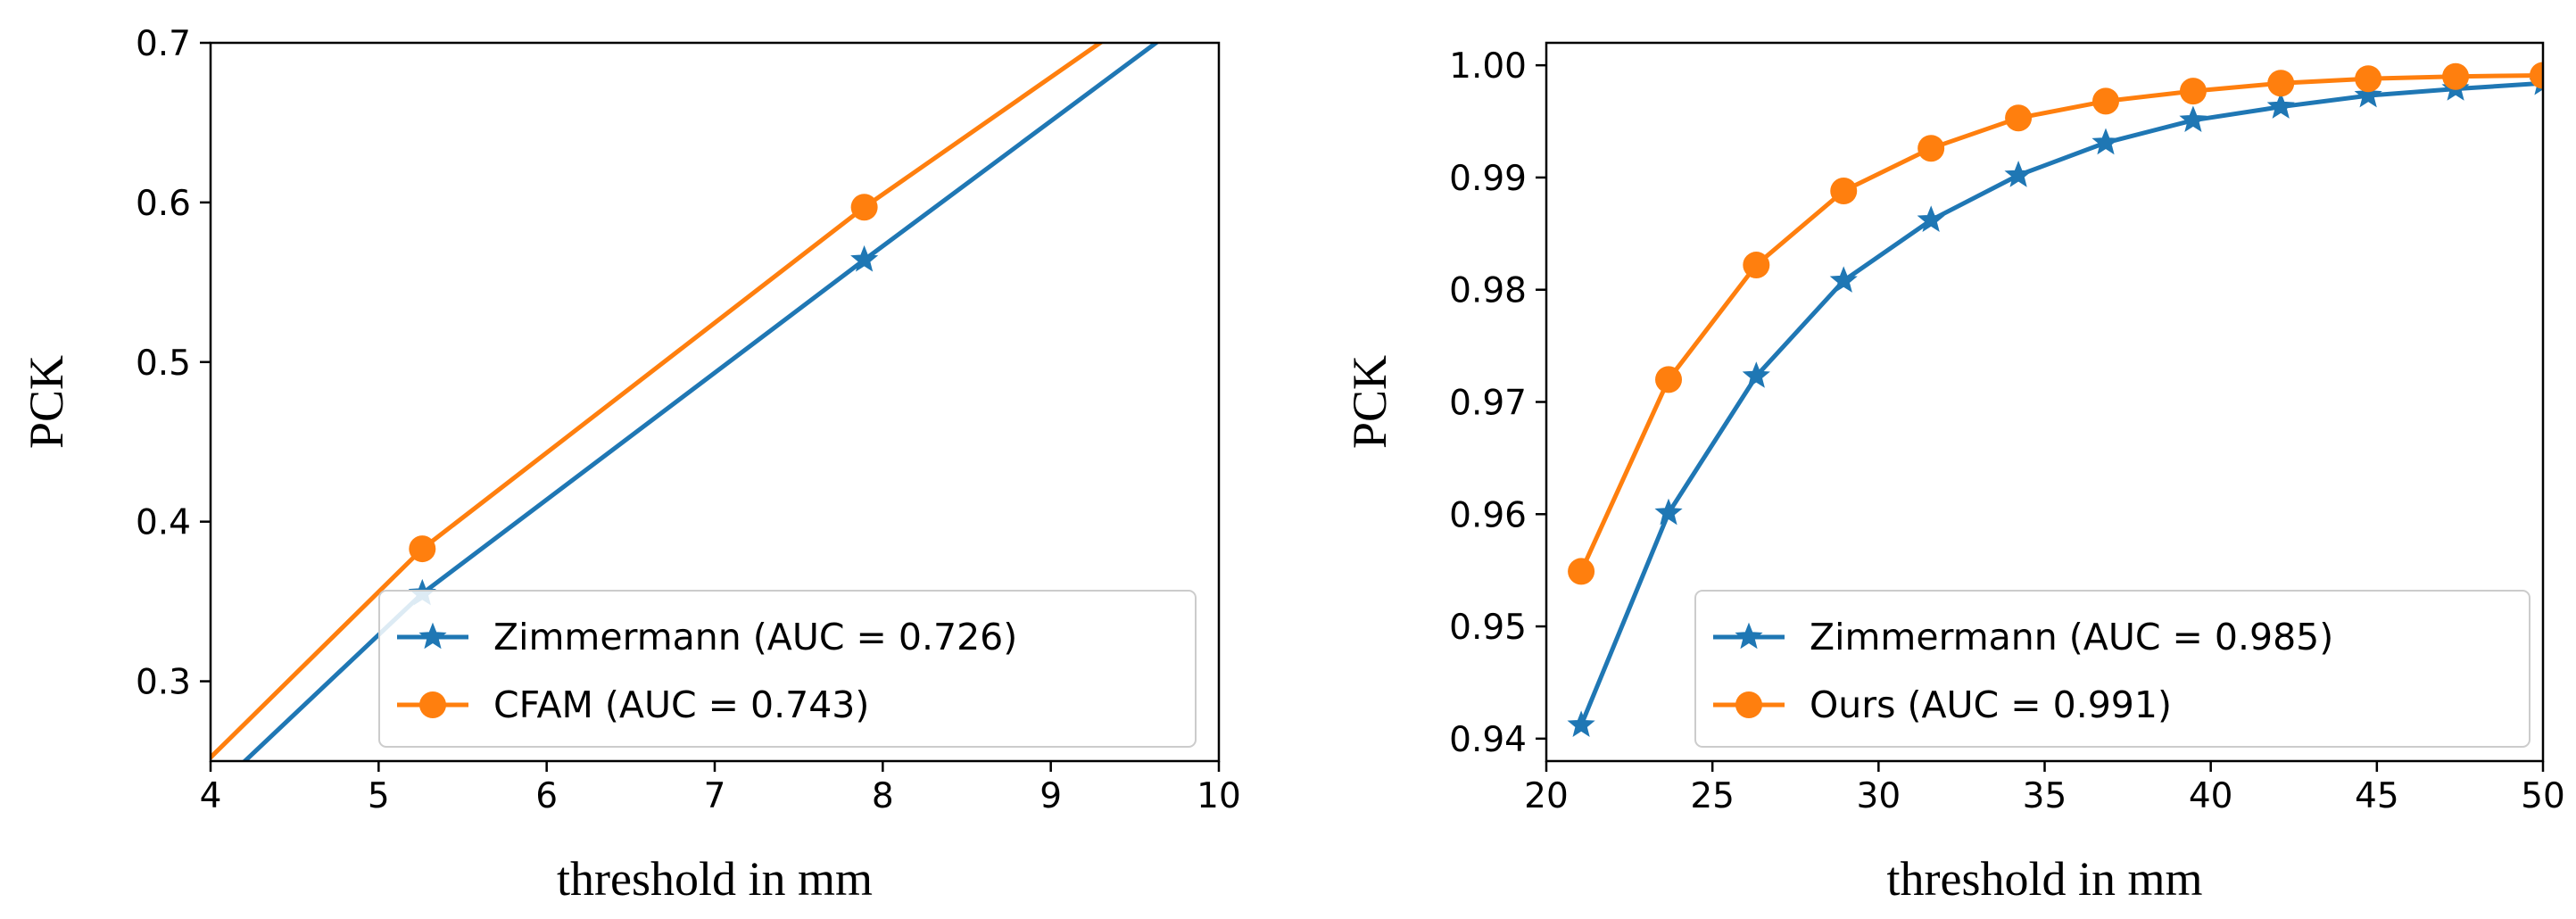 This screenshot has width=2576, height=919. What do you see at coordinates (163, 364) in the screenshot?
I see `y-tick-label: 0.5` at bounding box center [163, 364].